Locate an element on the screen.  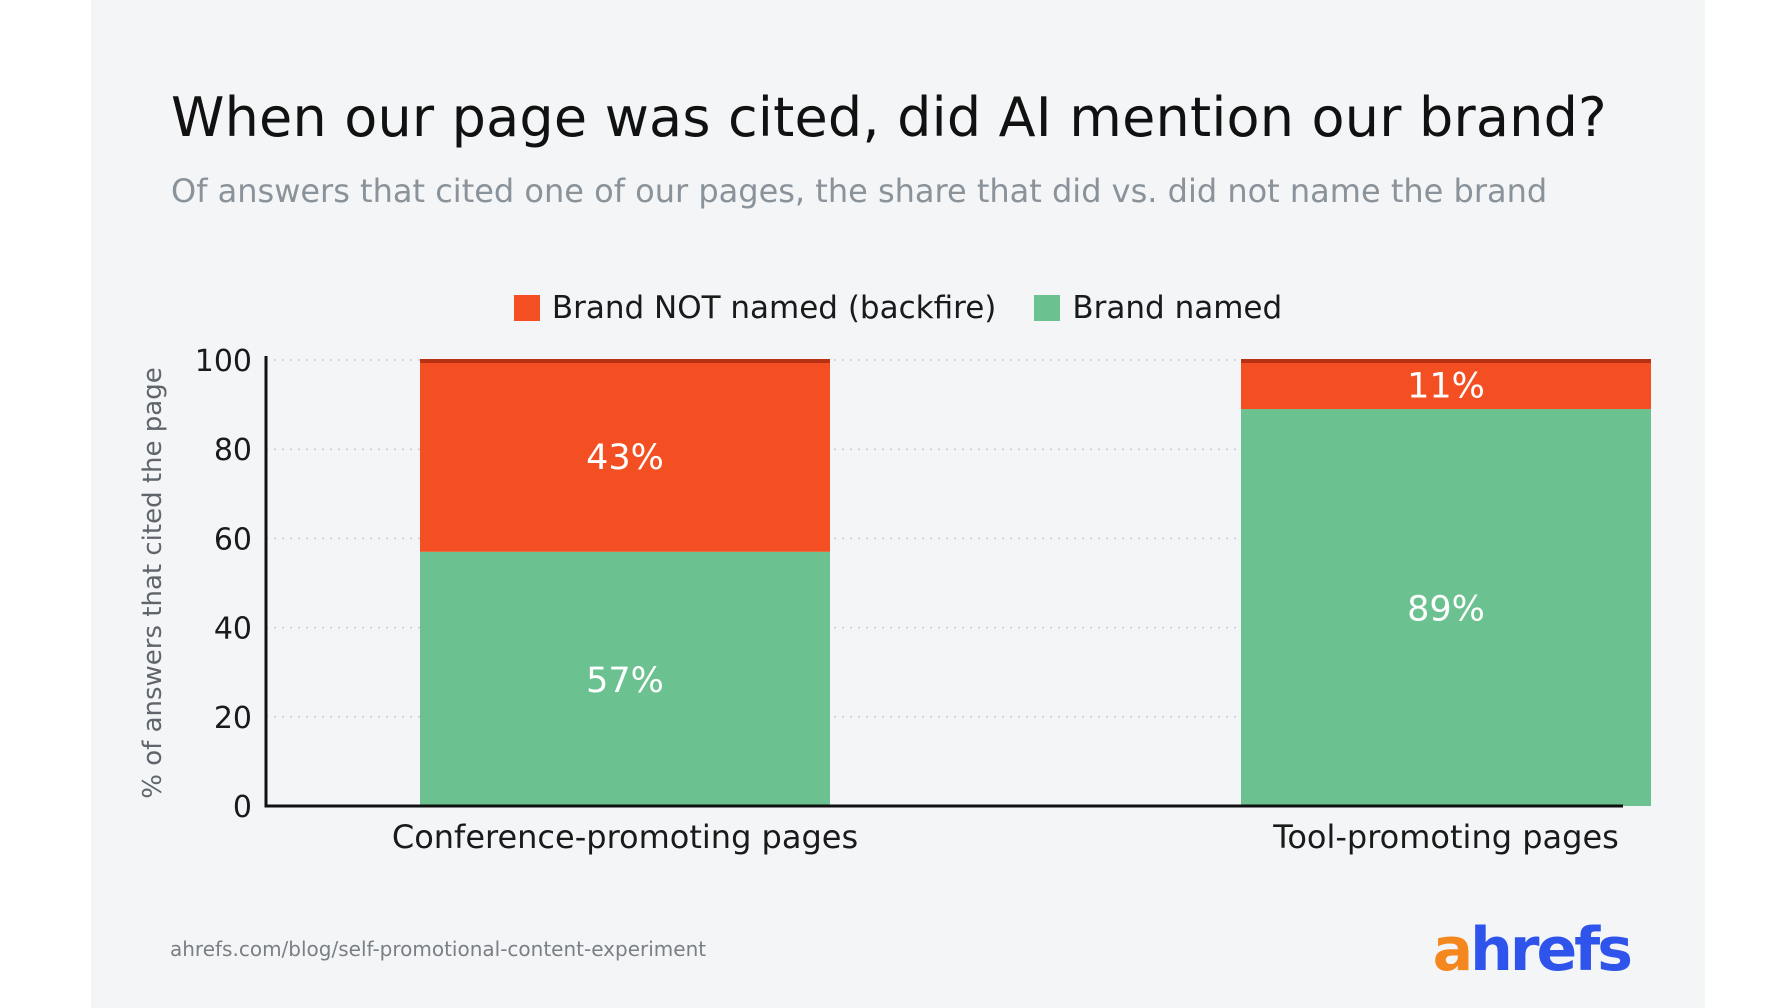
legend-item-named: Brand named is located at coordinates (1158, 308).